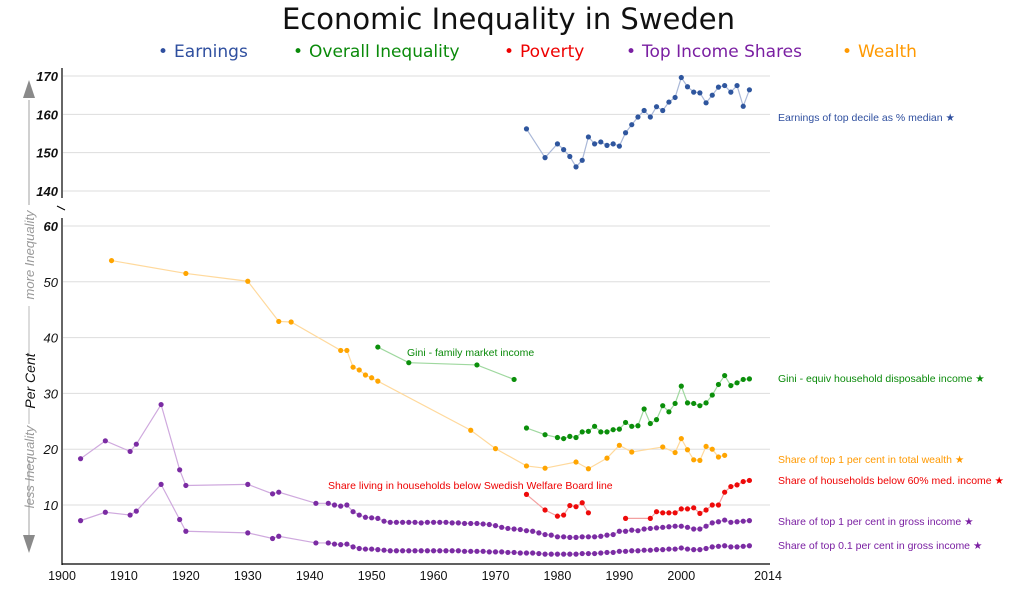  I want to click on legend-item-overall-inequality: • Overall Inequality, so click(376, 52).